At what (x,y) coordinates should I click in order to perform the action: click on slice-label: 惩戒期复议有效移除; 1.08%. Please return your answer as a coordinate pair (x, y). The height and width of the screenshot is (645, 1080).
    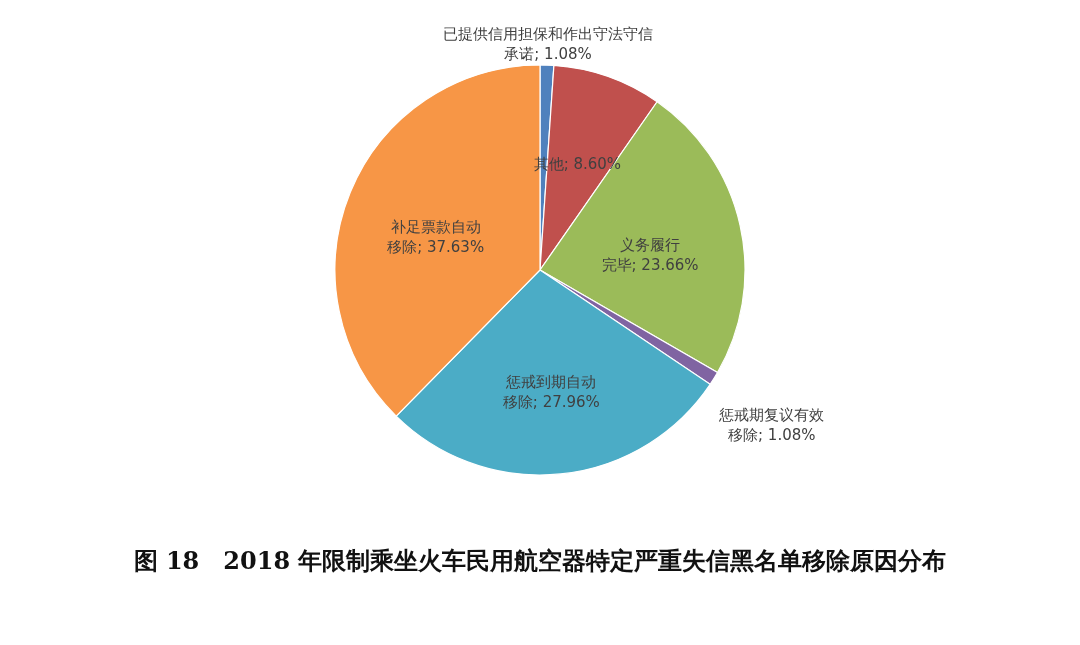
    Looking at the image, I should click on (771, 424).